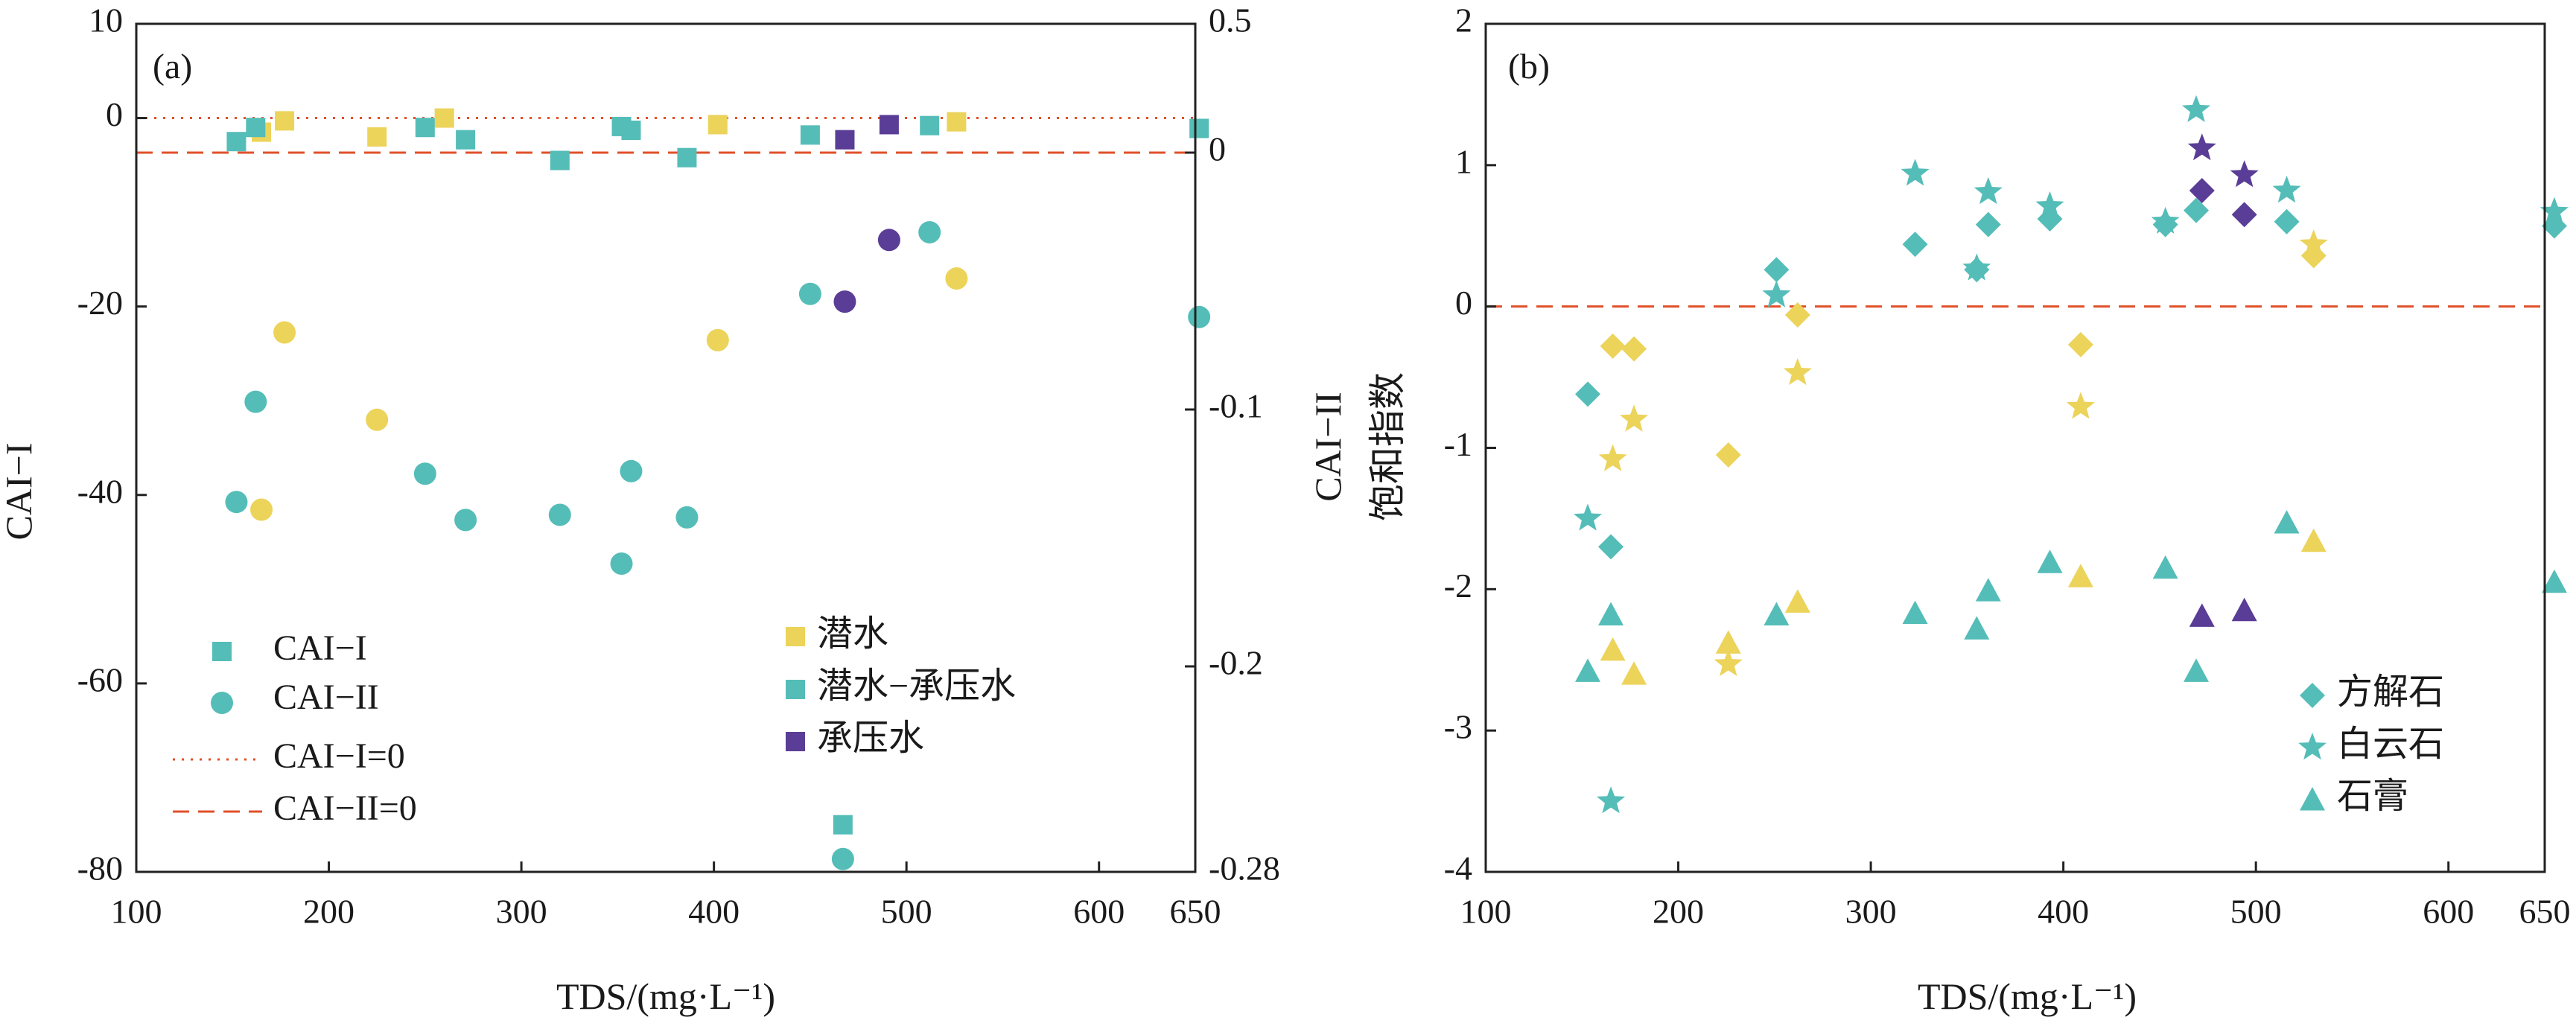  What do you see at coordinates (345, 808) in the screenshot?
I see `legend-label-cai2-zero: CAI−II=0` at bounding box center [345, 808].